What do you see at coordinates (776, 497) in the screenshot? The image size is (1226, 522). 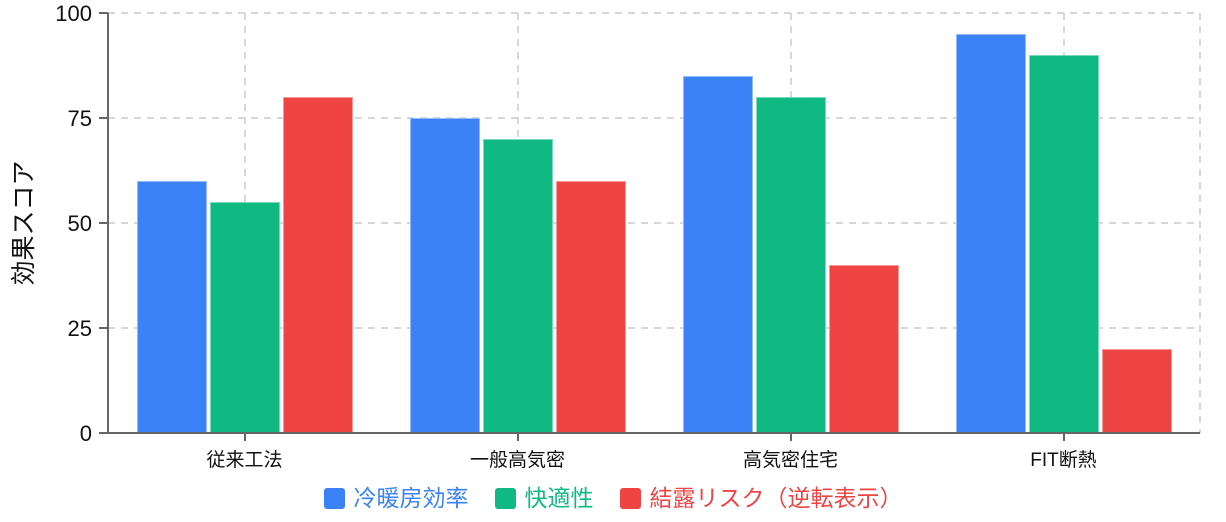 I see `legend-label: 結露リスク（逆転表示）` at bounding box center [776, 497].